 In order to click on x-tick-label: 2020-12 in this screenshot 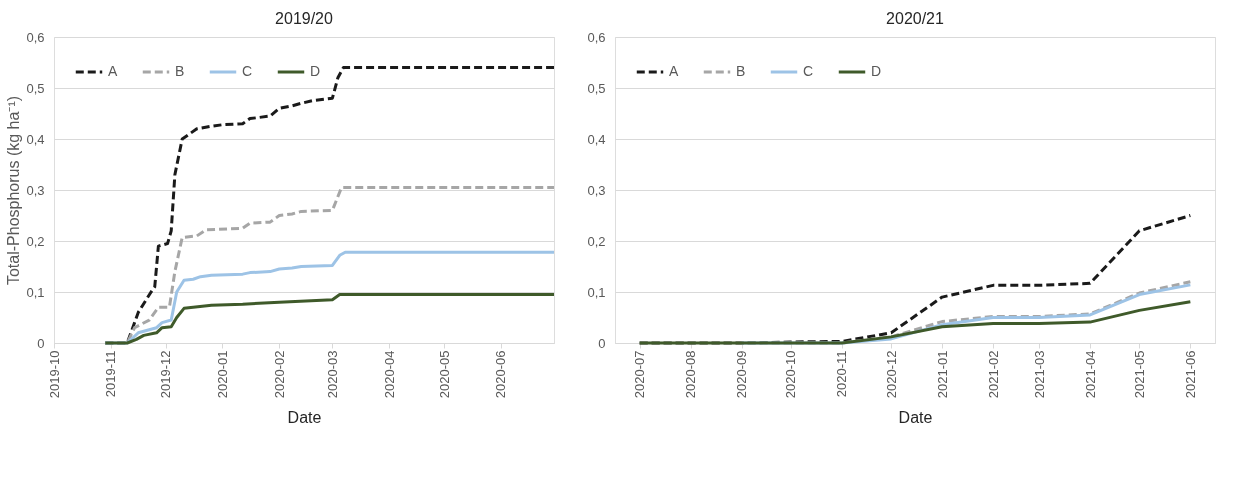, I will do `click(891, 374)`.